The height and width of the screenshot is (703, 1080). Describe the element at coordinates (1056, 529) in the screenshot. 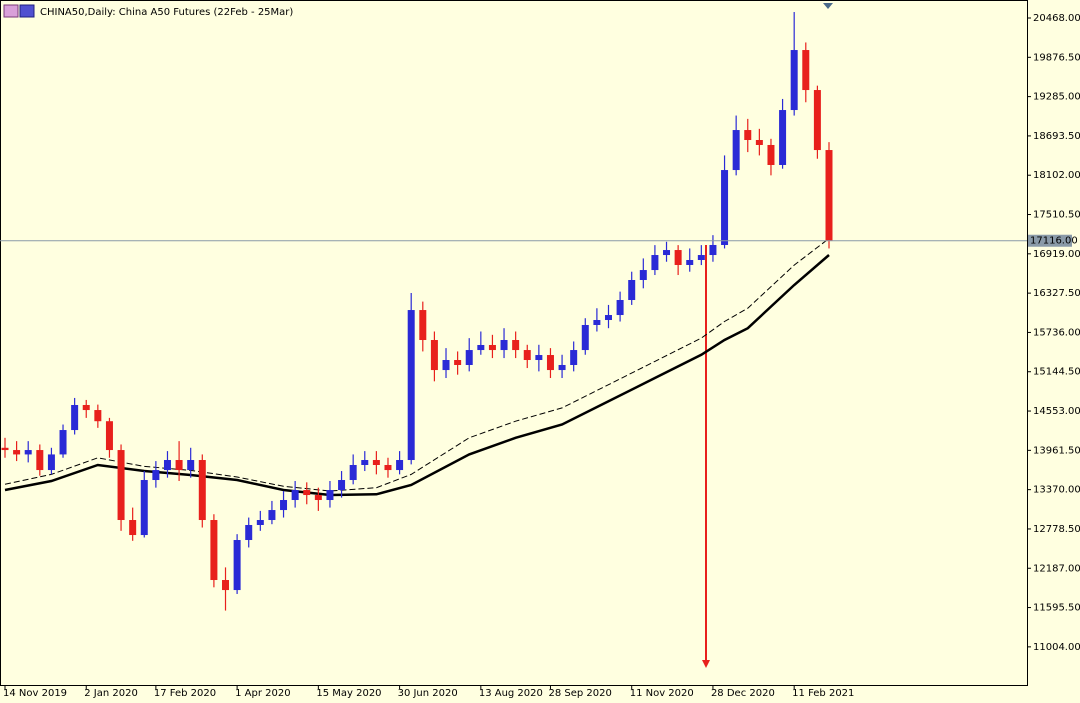

I see `y-tick-label: 12778.50` at that location.